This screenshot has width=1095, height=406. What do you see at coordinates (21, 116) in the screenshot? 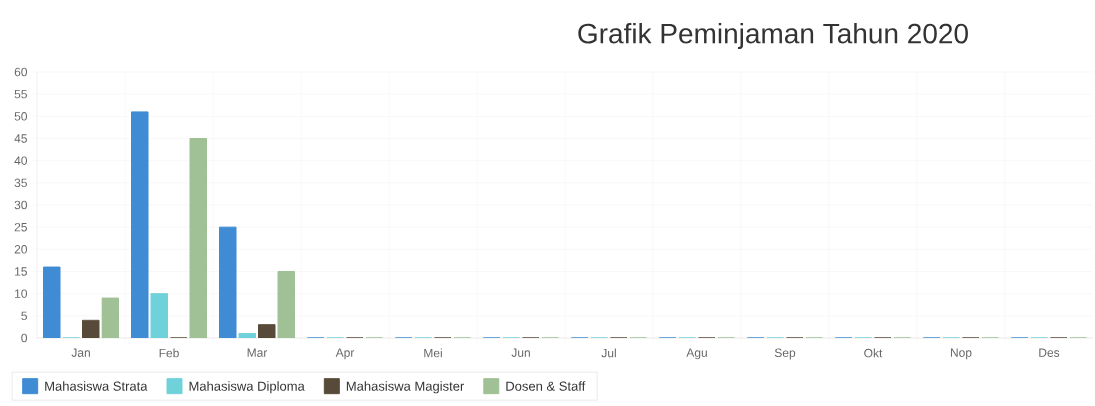
I see `y-tick-label: 50` at bounding box center [21, 116].